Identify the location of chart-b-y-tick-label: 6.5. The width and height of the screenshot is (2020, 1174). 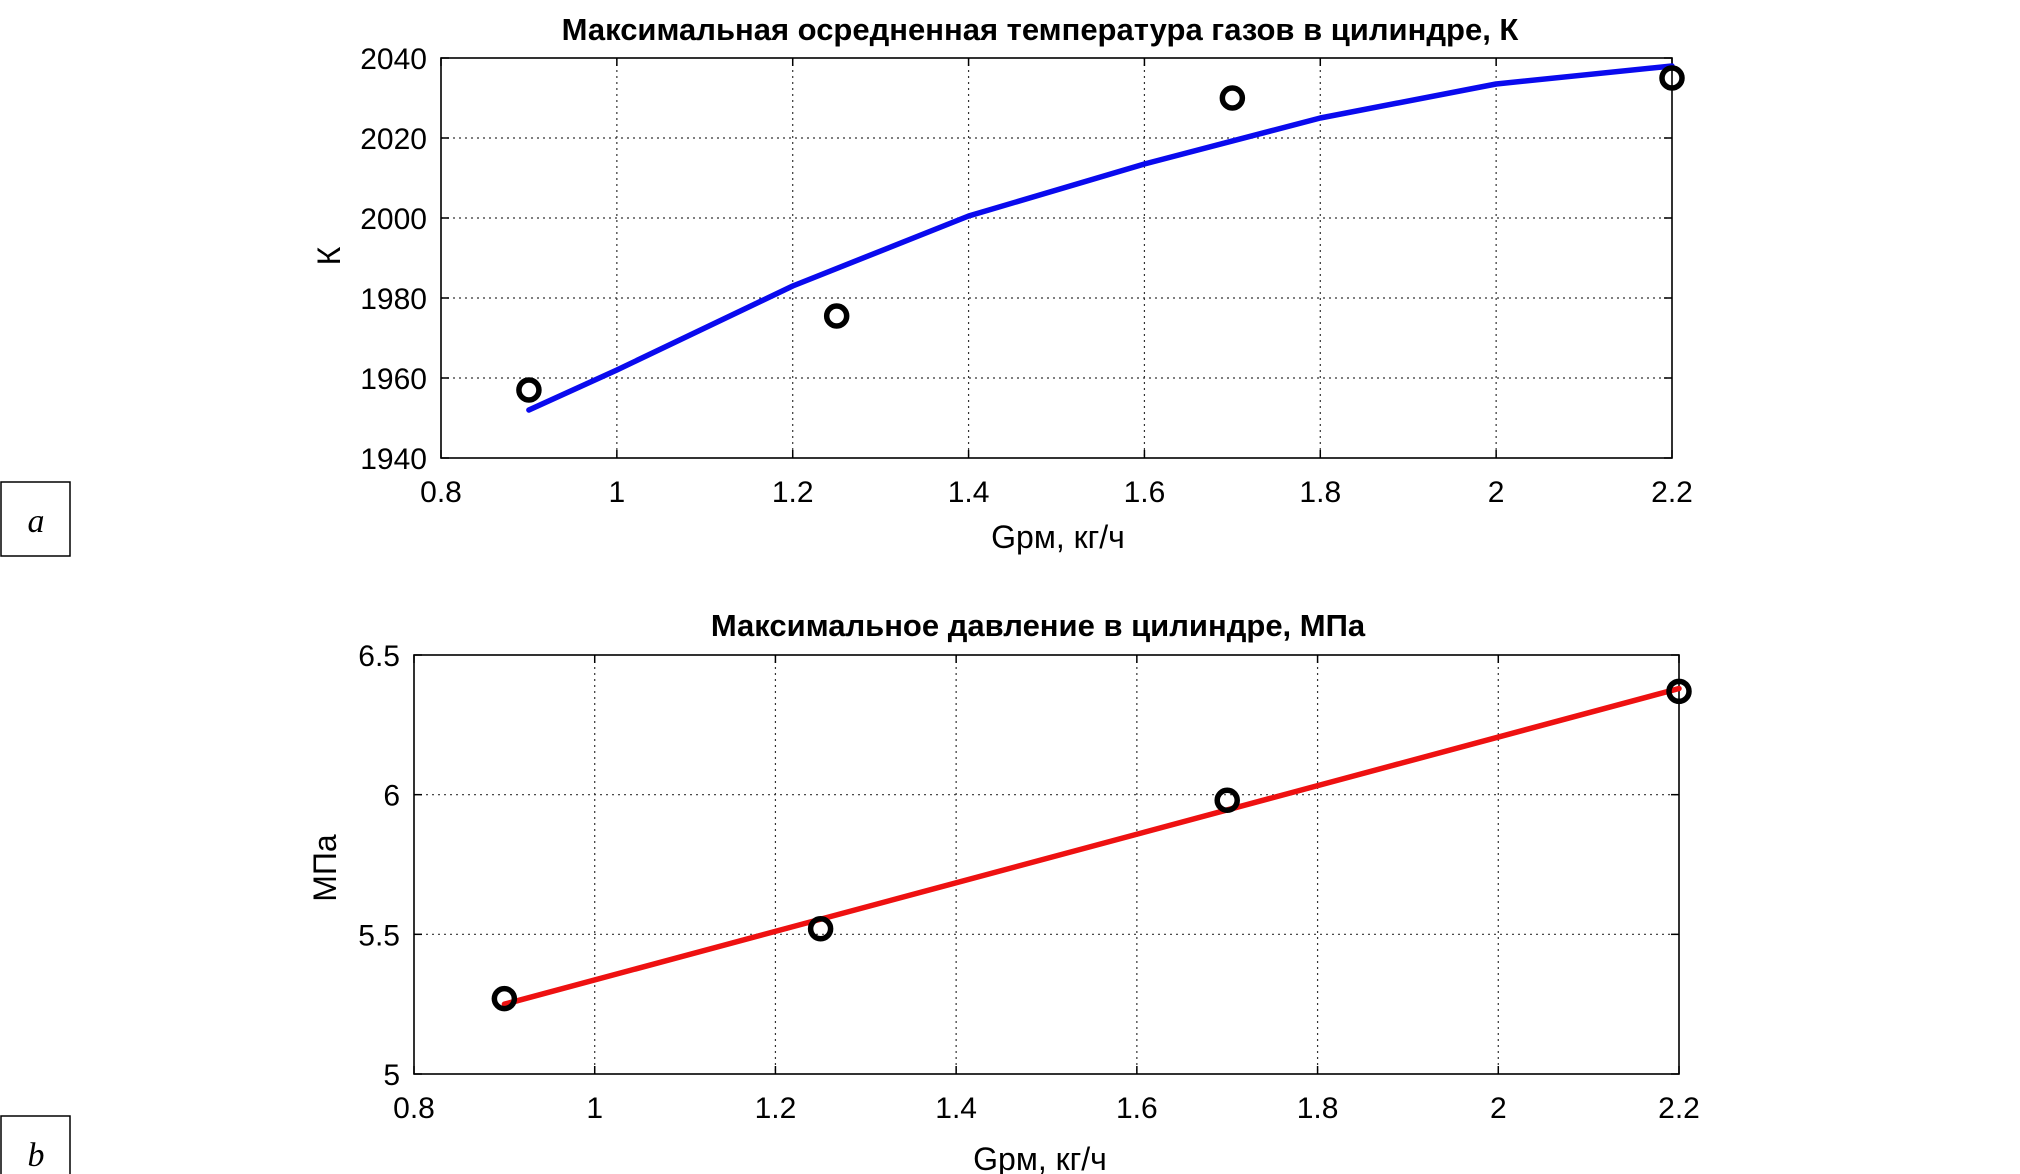
(379, 656).